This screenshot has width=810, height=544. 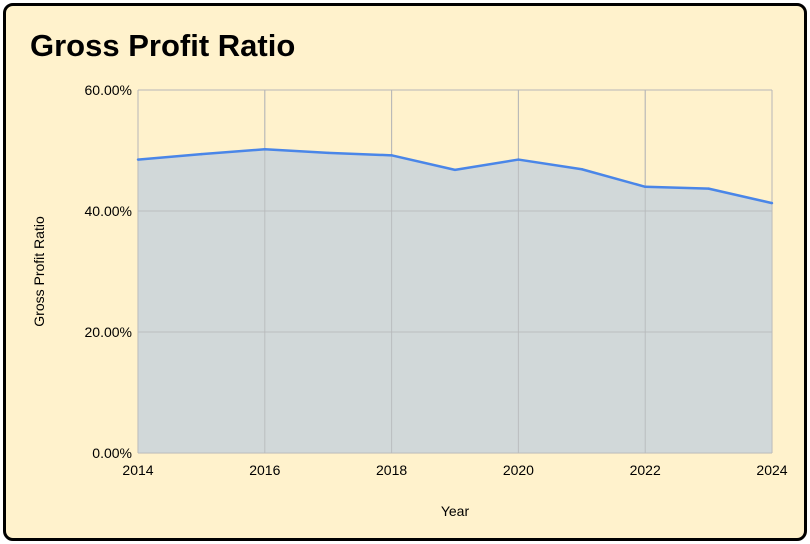 I want to click on y-tick-label: 60.00%, so click(x=108, y=90).